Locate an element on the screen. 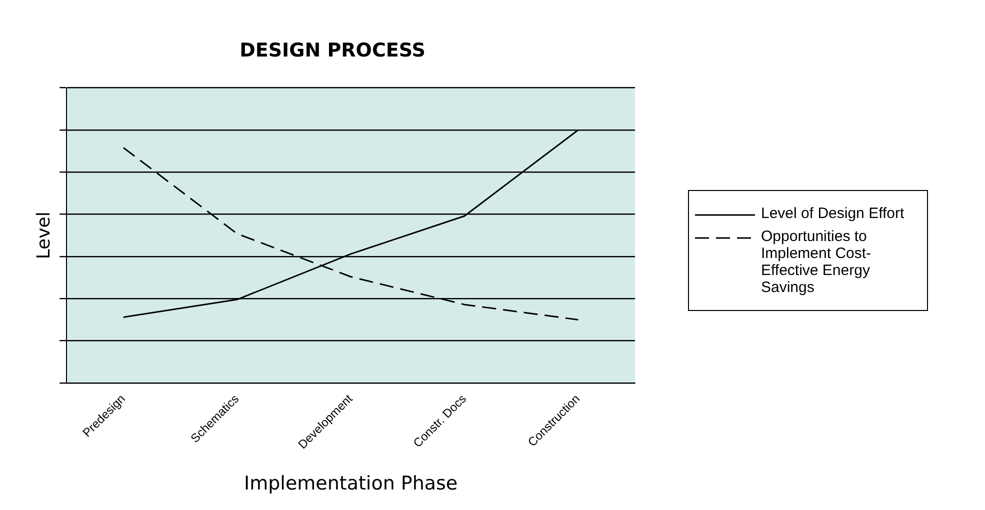 This screenshot has height=510, width=985. legend-label: Opportunities to Implement Cost-Effective Energy Savings is located at coordinates (816, 262).